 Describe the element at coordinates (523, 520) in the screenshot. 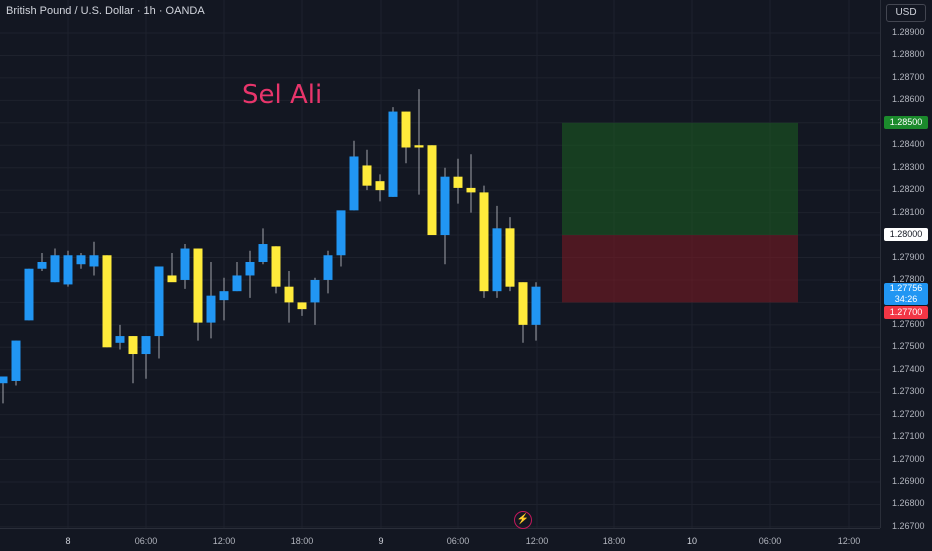

I see `lightning-icon: ⚡` at that location.